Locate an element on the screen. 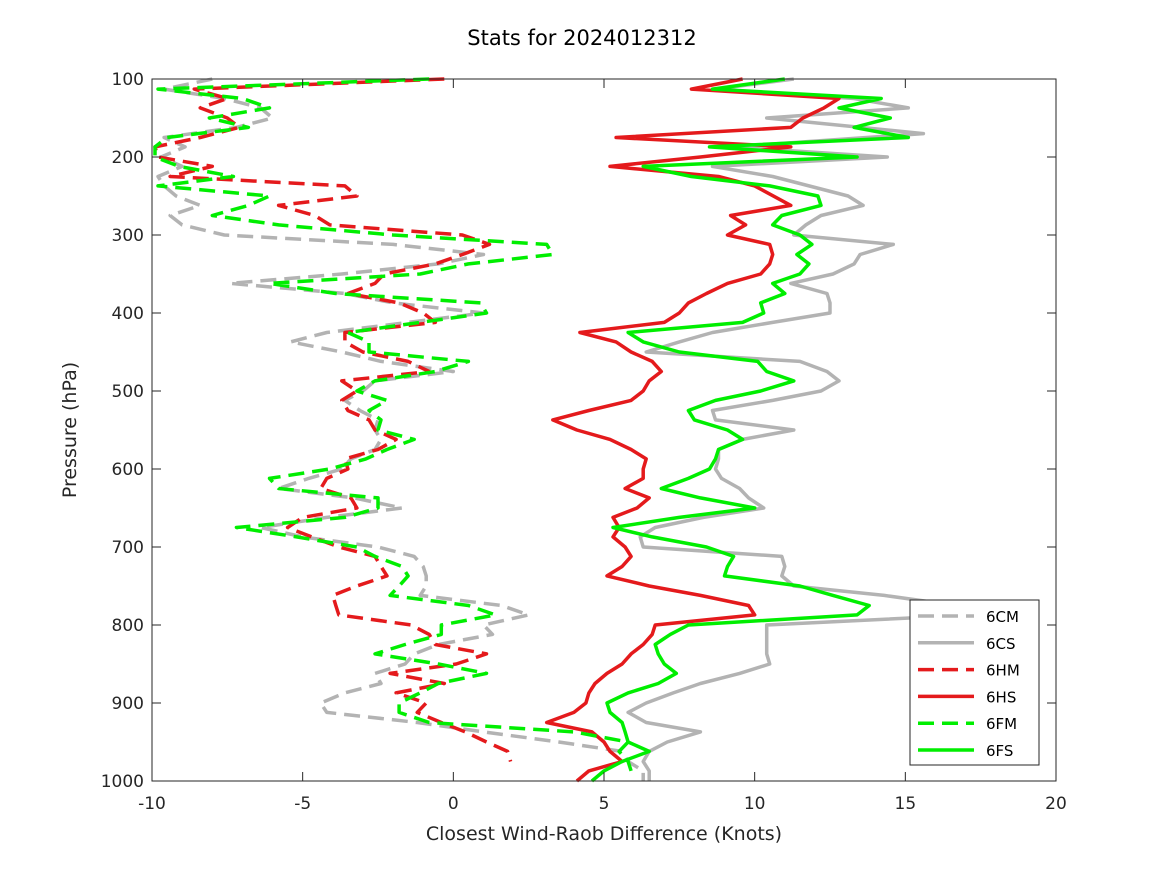 This screenshot has width=1167, height=875. legend-label-6cm: 6CM is located at coordinates (1002, 617).